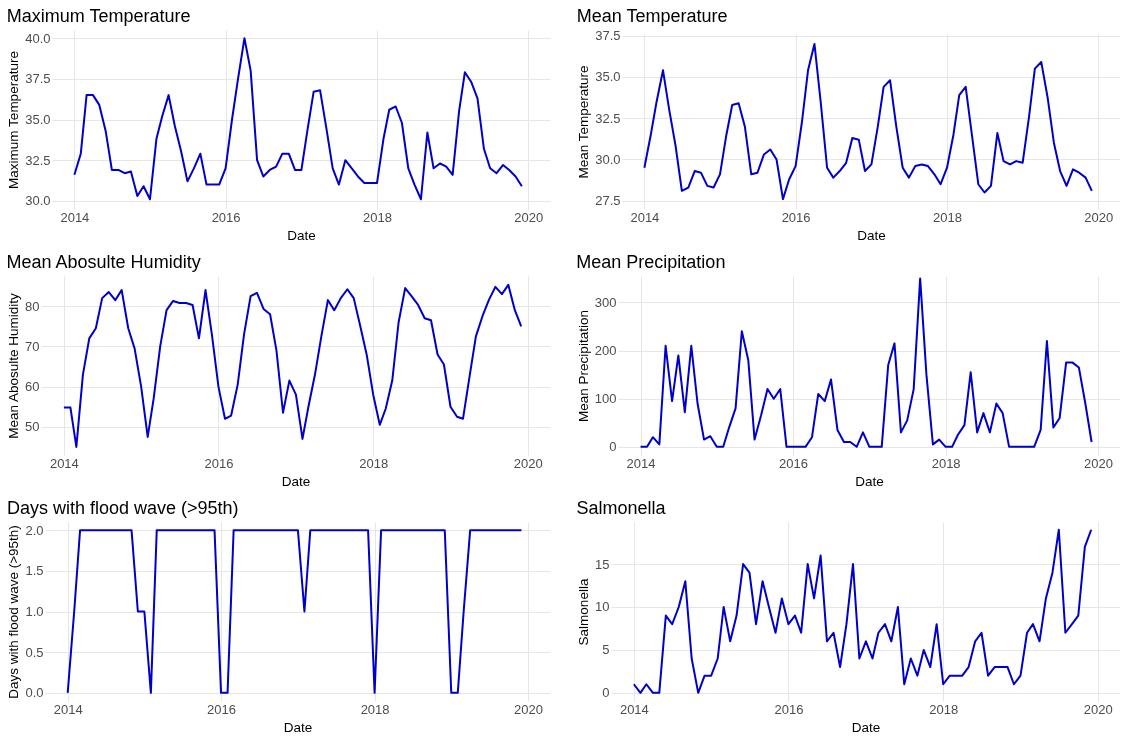  Describe the element at coordinates (38, 38) in the screenshot. I see `y-tick-label: 40.0` at that location.